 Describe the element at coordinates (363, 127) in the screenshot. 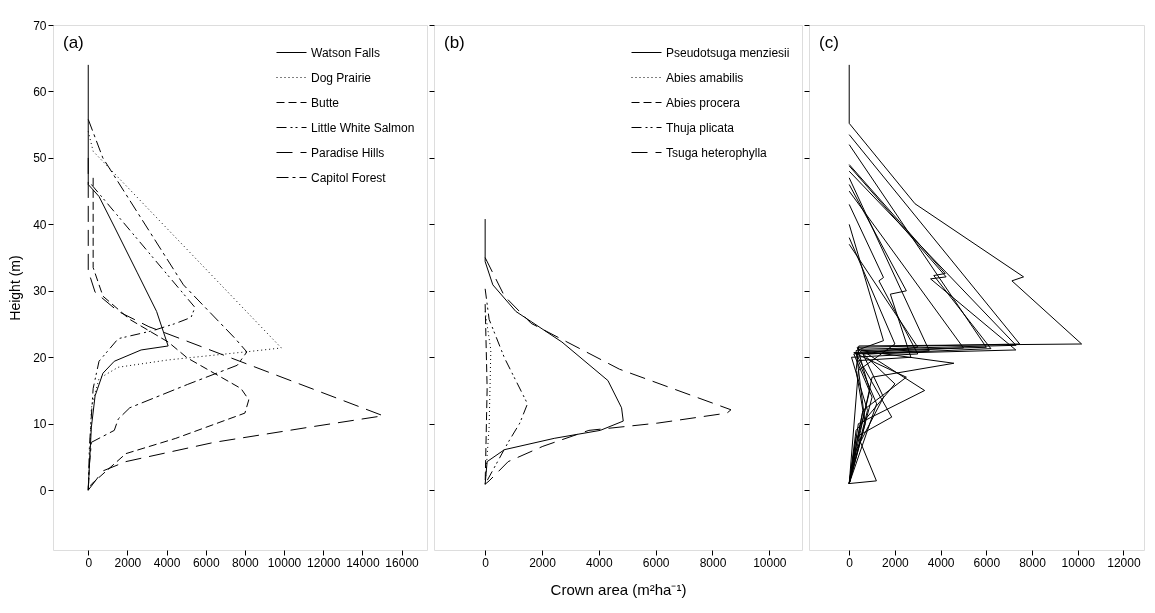

I see `legend-label: Little White Salmon` at that location.